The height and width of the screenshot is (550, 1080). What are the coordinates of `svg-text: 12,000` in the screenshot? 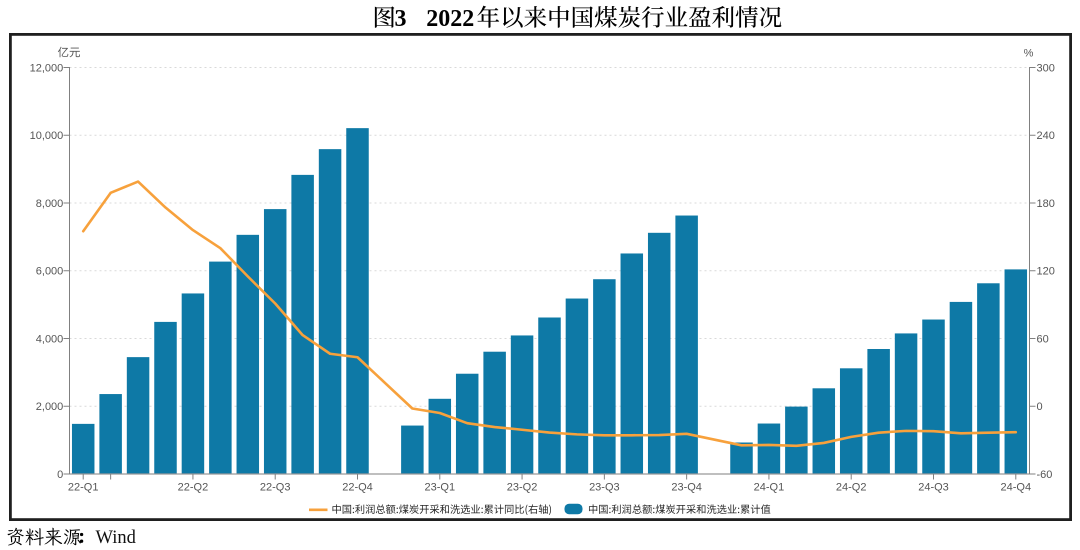 It's located at (47, 68).